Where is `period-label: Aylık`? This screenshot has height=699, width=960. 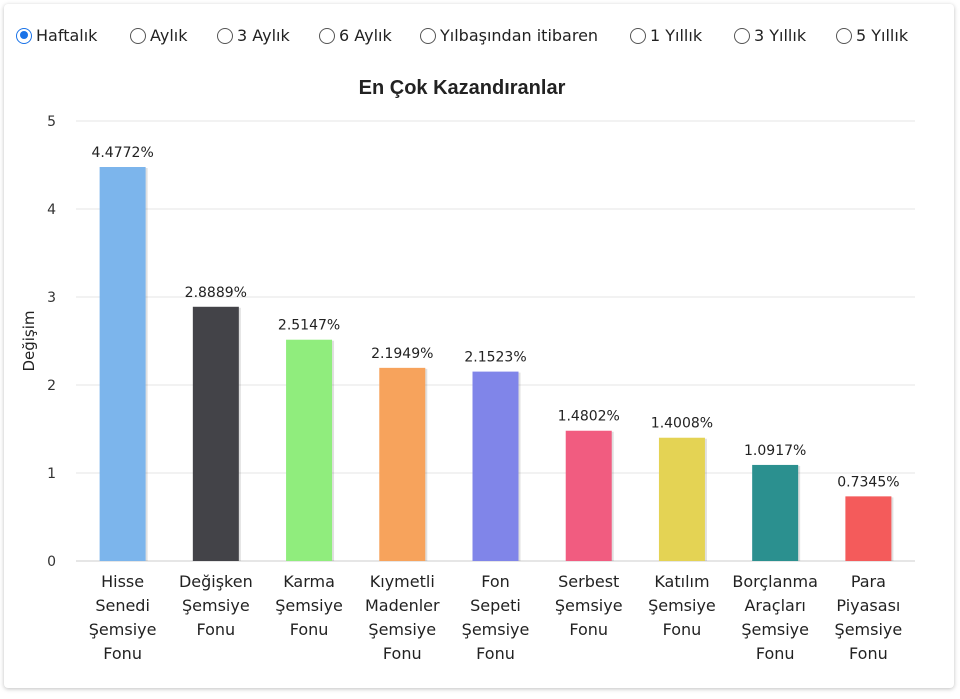
period-label: Aylık is located at coordinates (169, 35).